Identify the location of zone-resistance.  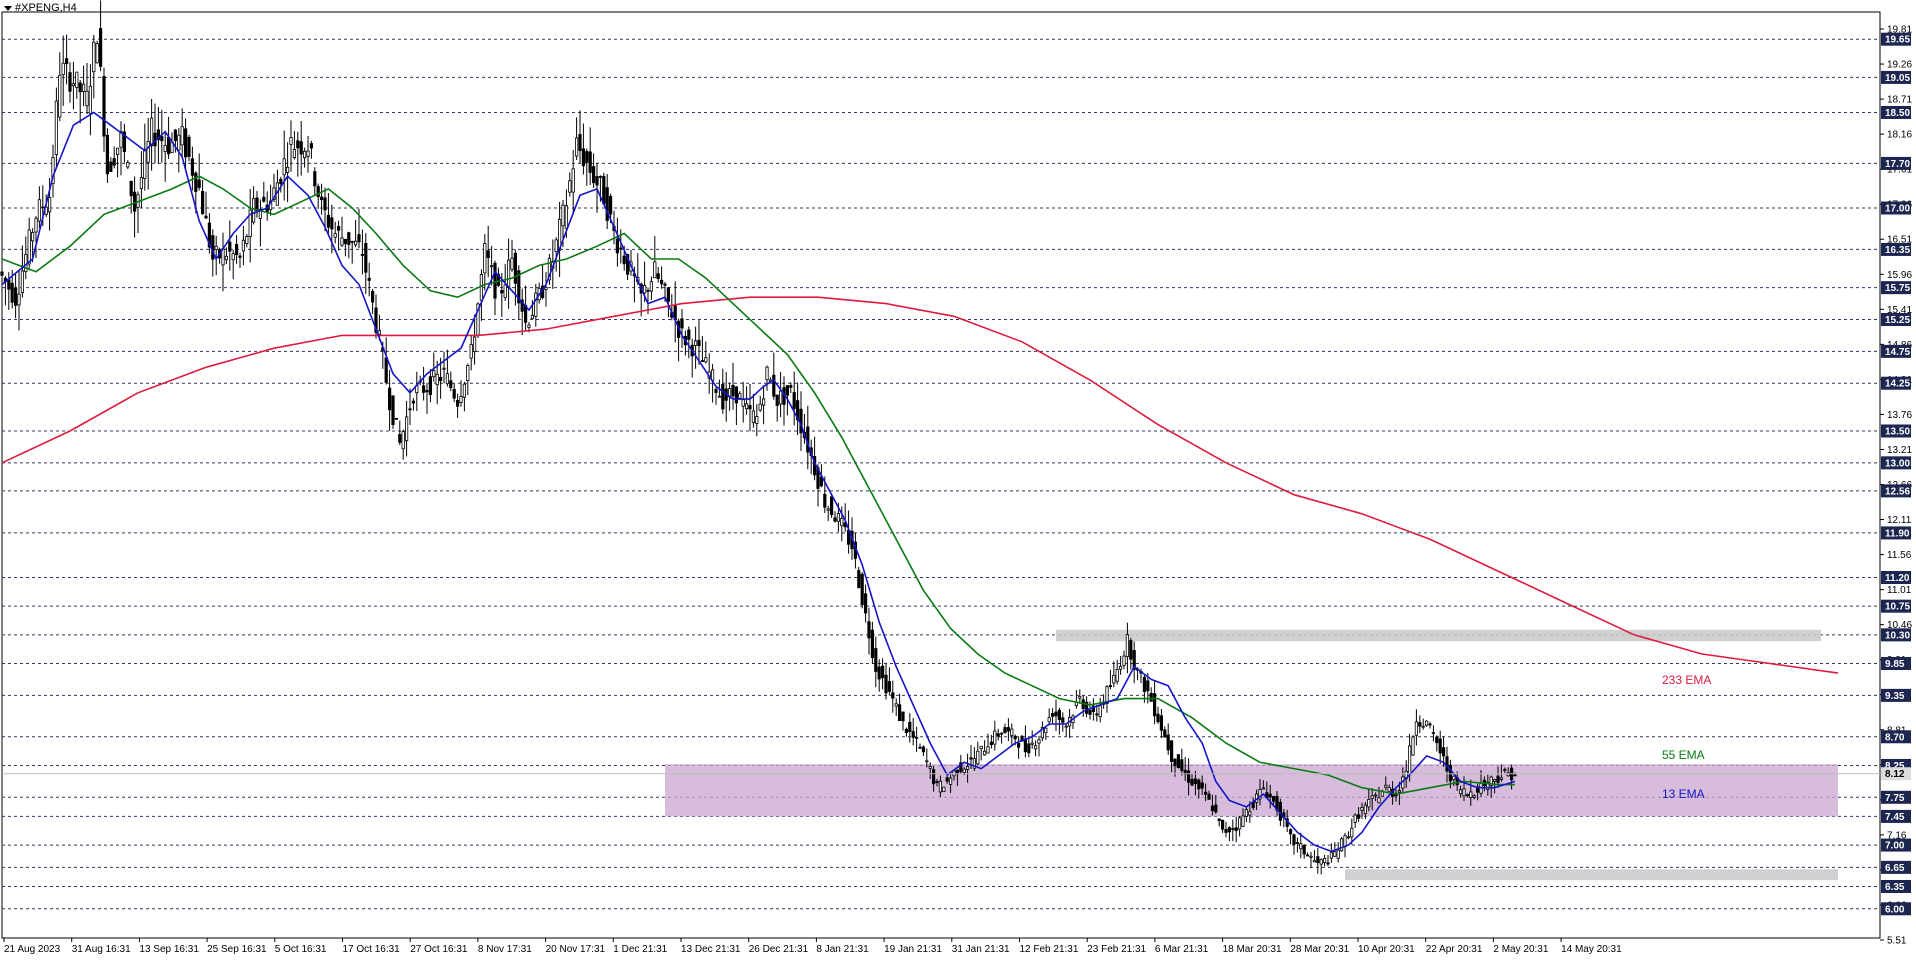
(1438, 635).